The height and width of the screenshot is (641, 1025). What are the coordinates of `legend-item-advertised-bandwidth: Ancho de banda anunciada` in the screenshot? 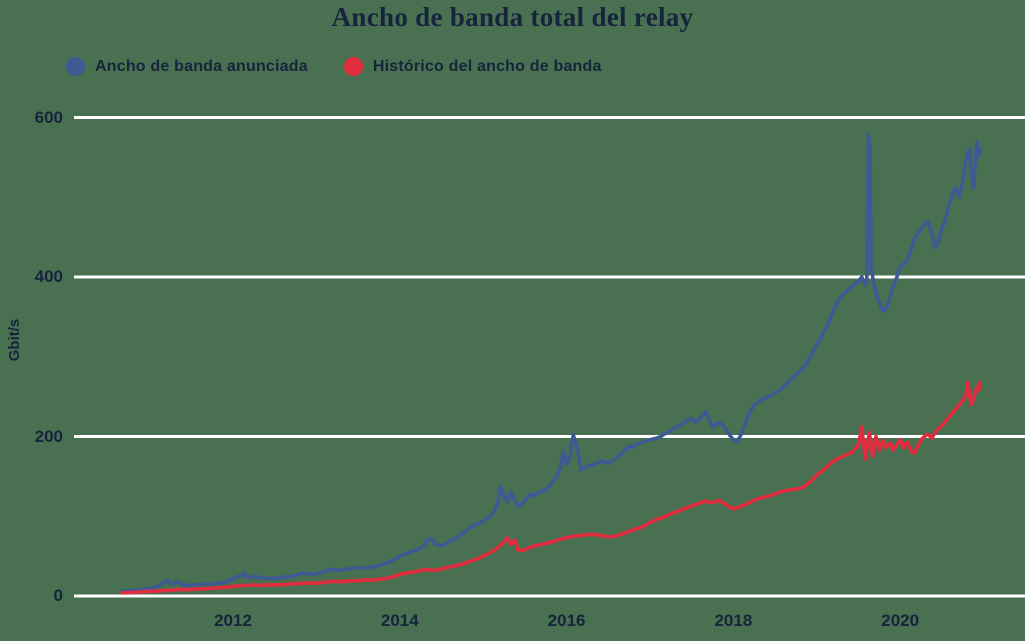 It's located at (187, 66).